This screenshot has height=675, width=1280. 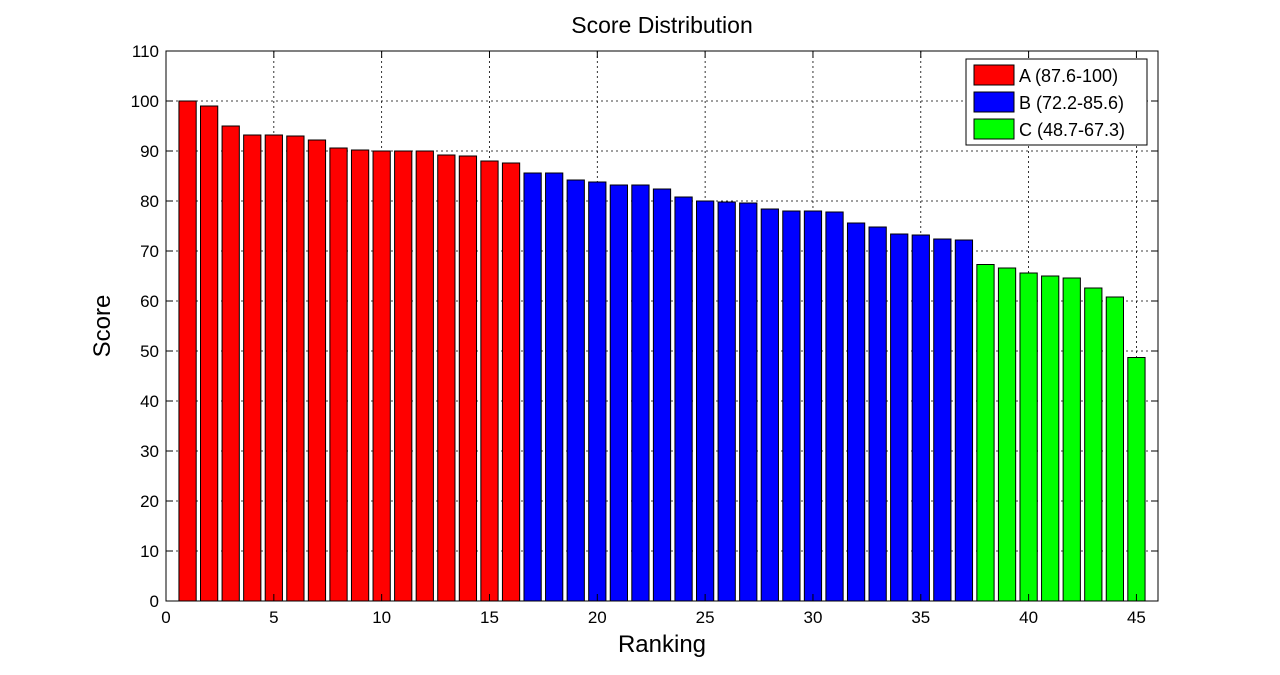 I want to click on y-tick-label: 70, so click(x=149, y=251).